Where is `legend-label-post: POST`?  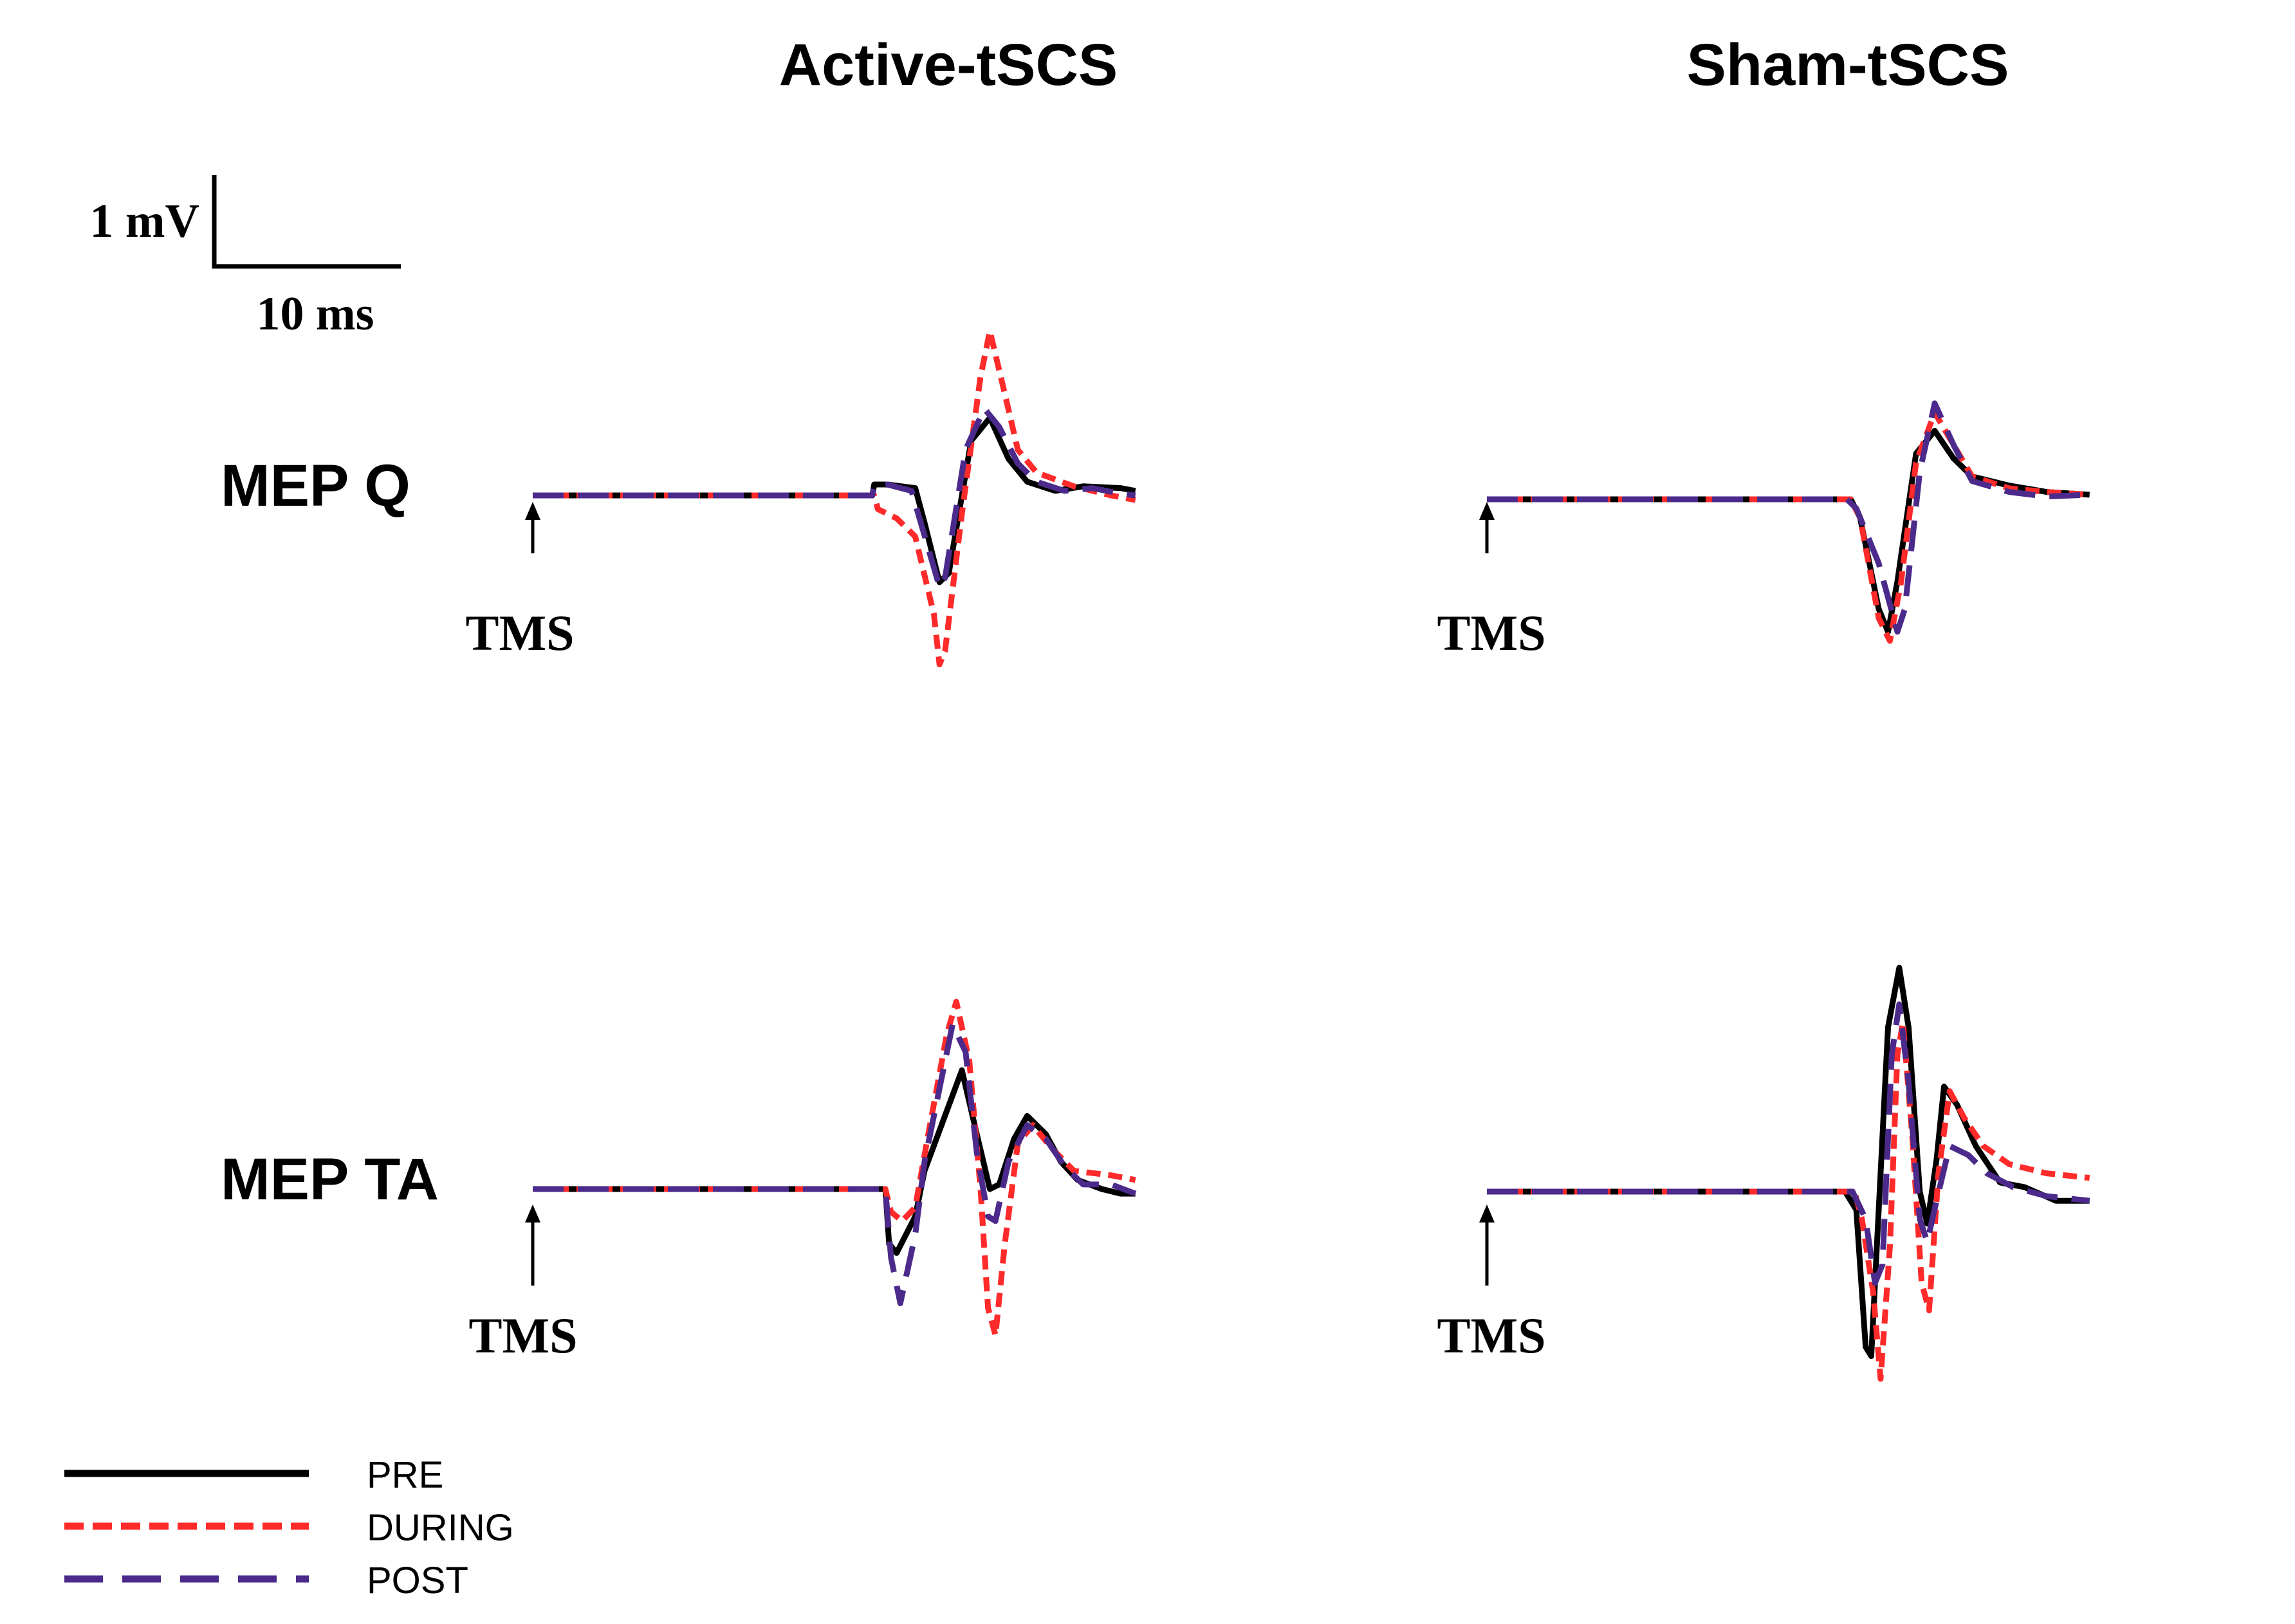 legend-label-post: POST is located at coordinates (417, 1581).